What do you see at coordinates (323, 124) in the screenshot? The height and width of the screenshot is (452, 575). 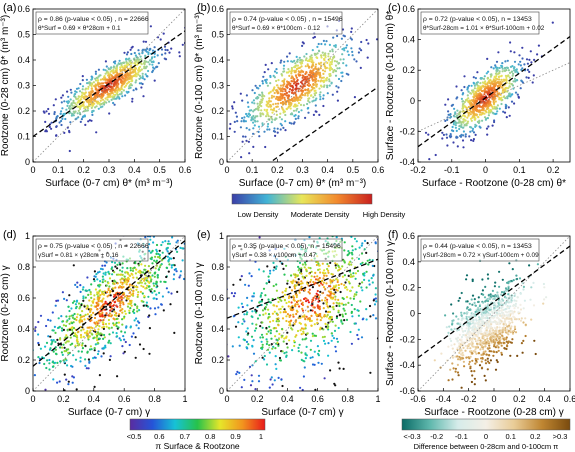 I see `regression-line` at bounding box center [323, 124].